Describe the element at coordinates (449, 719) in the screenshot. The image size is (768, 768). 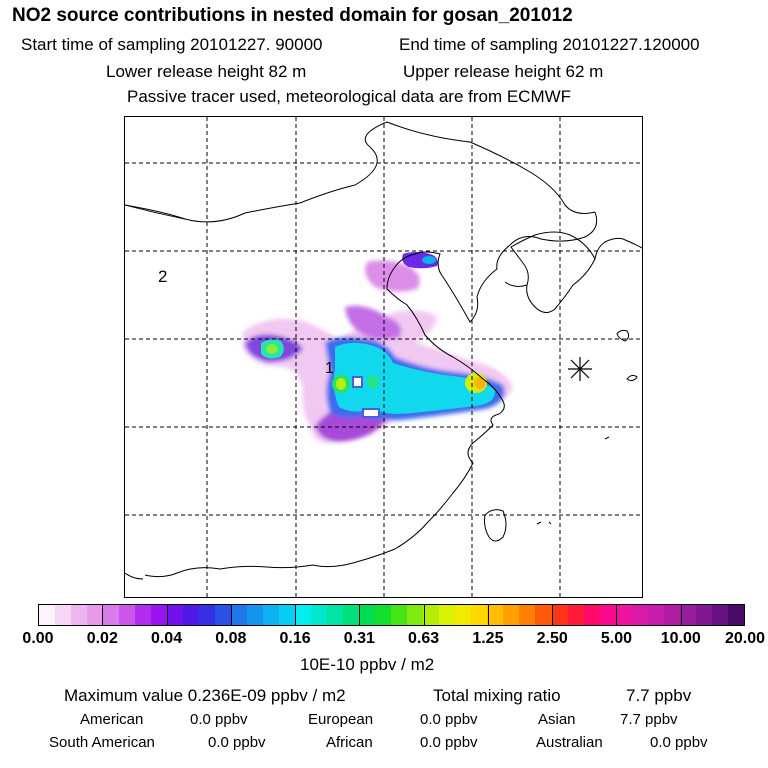
I see `european-value: 0.0 ppbv` at that location.